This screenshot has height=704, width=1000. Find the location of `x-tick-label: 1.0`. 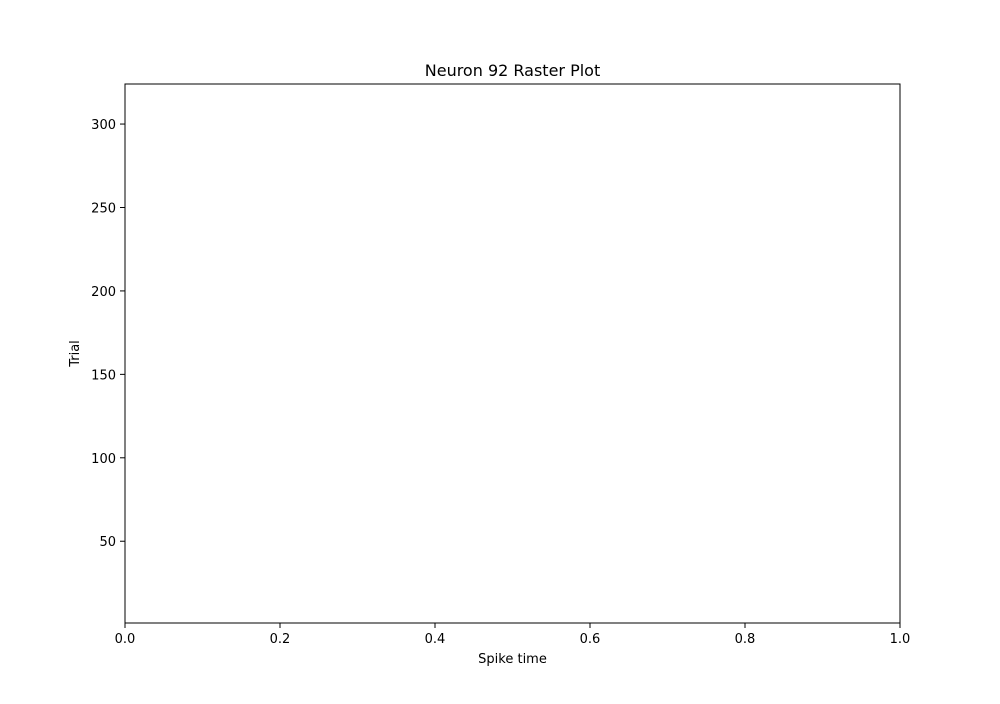

x-tick-label: 1.0 is located at coordinates (900, 639).